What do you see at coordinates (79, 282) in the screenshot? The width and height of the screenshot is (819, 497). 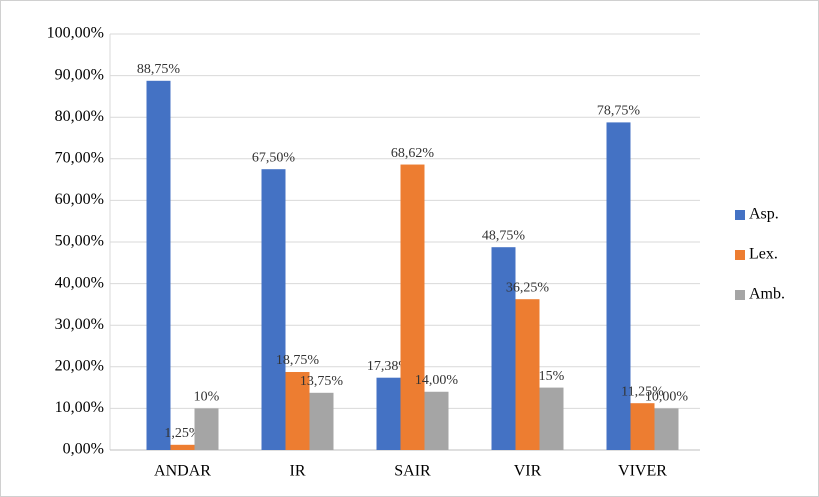 I see `y-tick-label: 40,00%` at bounding box center [79, 282].